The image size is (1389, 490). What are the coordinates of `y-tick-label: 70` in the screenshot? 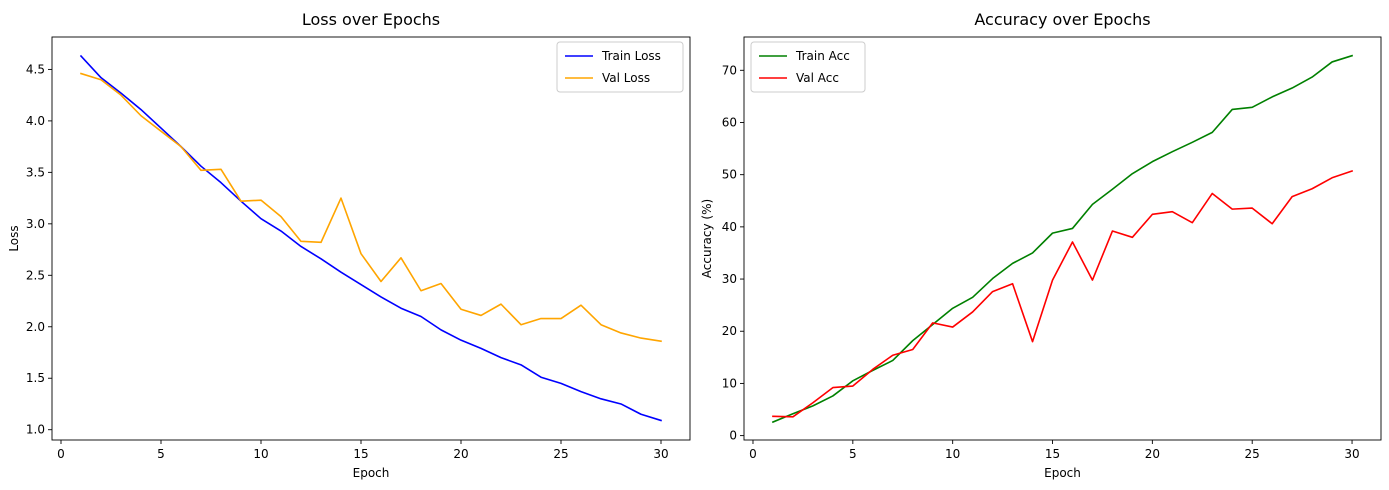 It's located at (729, 70).